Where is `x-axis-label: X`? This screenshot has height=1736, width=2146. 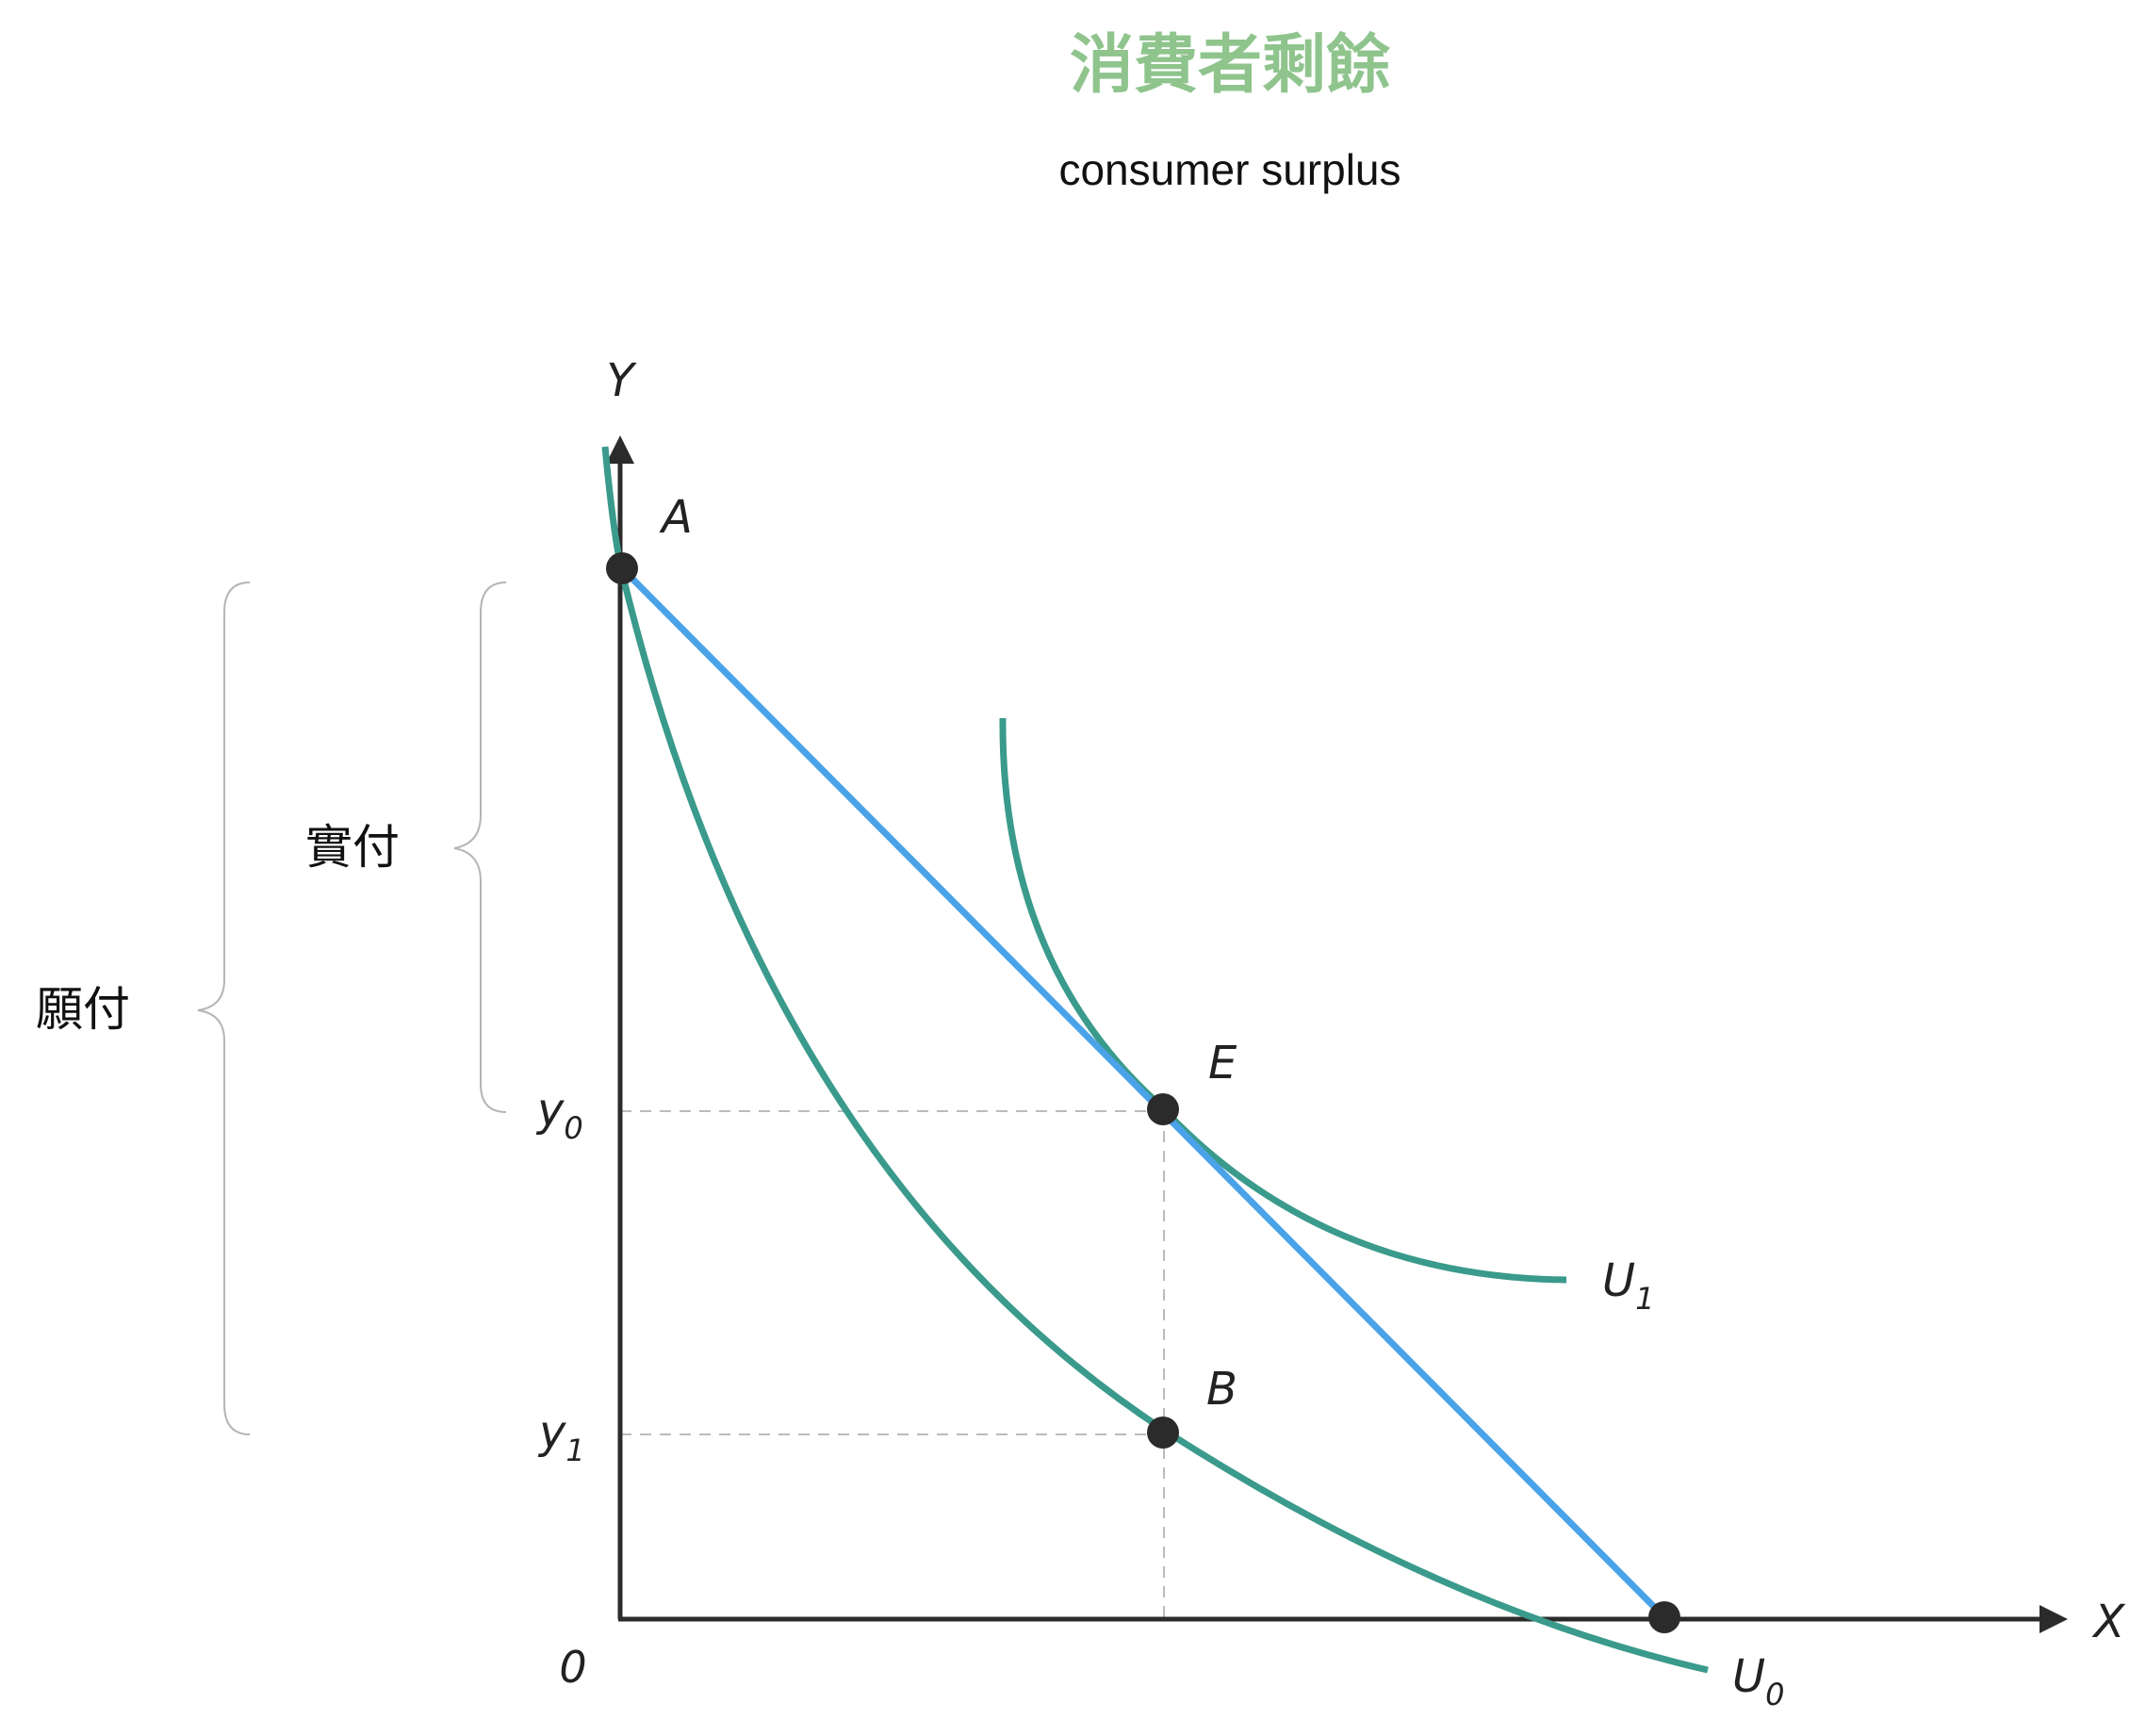 x-axis-label: X is located at coordinates (2108, 1622).